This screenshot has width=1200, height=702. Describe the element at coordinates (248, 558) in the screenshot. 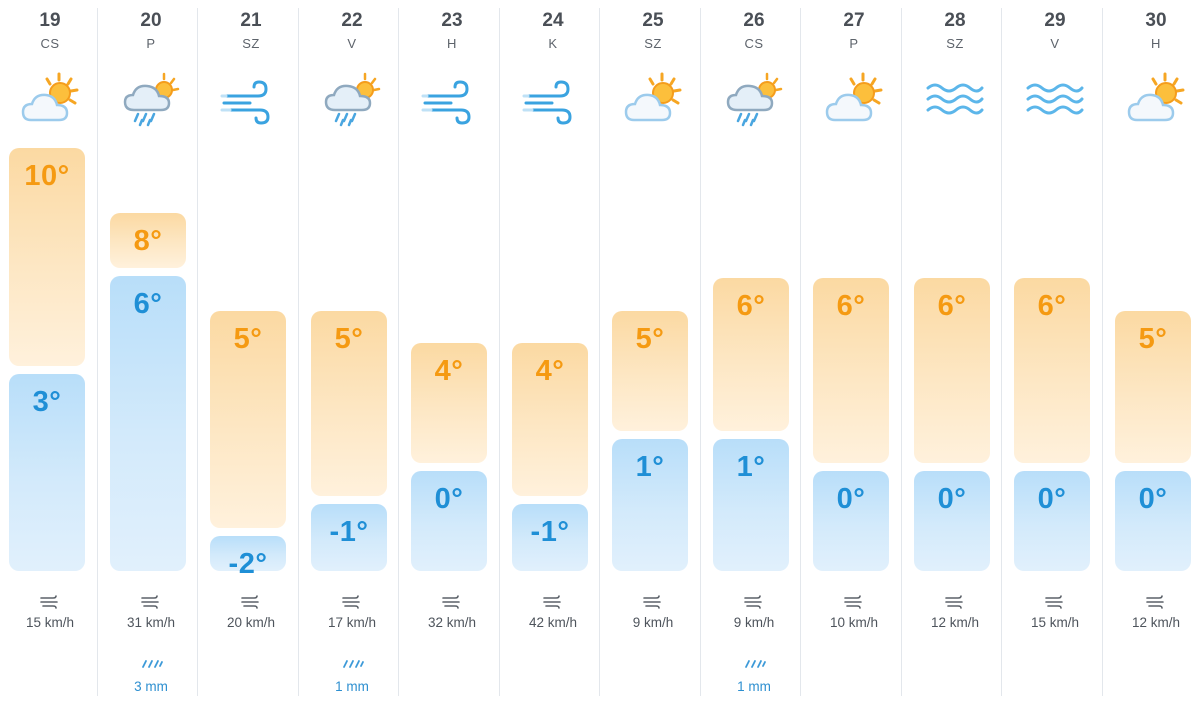

I see `min-temp-bar: -2°` at that location.